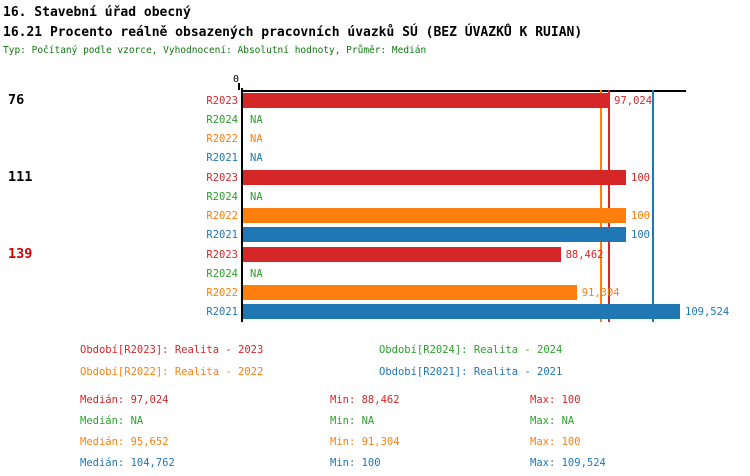 This screenshot has width=750, height=476. Describe the element at coordinates (365, 400) in the screenshot. I see `stat-min-R2023: Min: 88,462` at that location.